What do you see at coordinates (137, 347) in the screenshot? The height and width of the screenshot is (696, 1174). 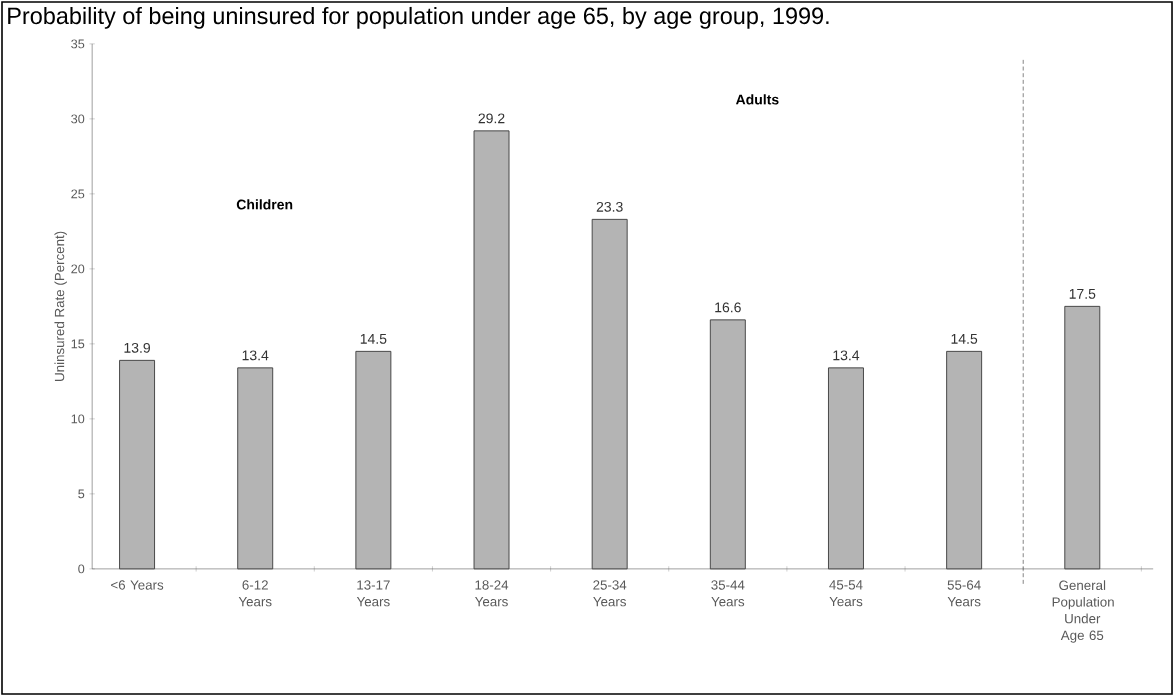 I see `data-label: 13.9` at bounding box center [137, 347].